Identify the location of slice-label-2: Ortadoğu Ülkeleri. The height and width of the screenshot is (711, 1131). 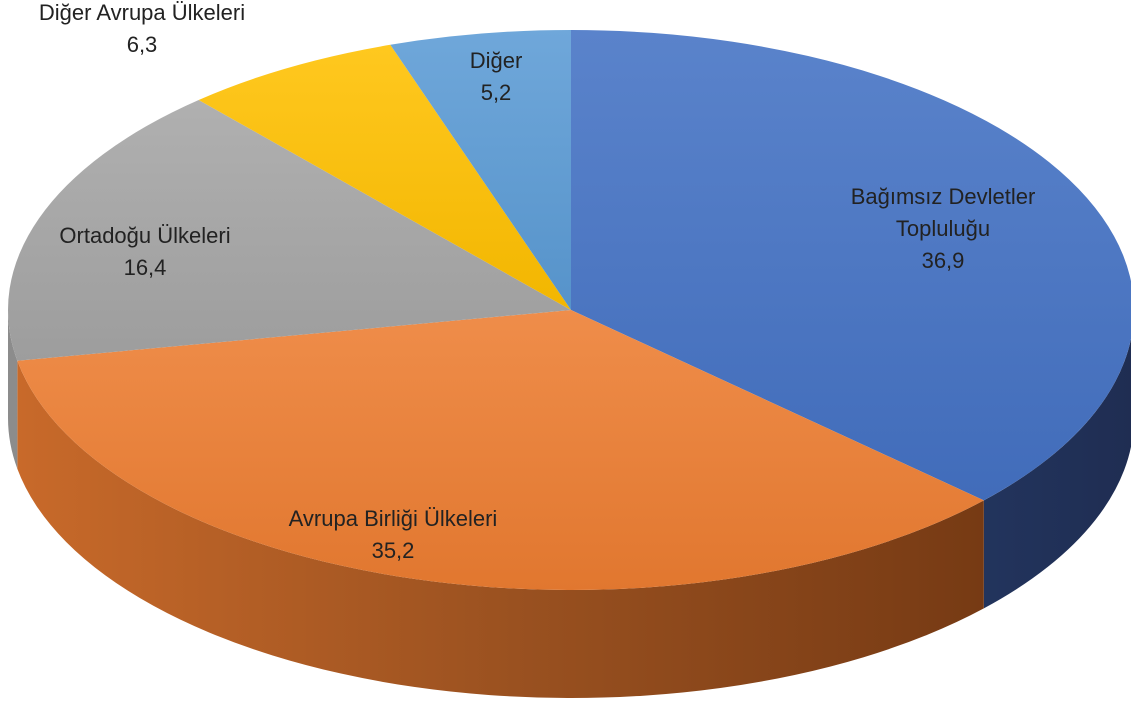
(144, 235).